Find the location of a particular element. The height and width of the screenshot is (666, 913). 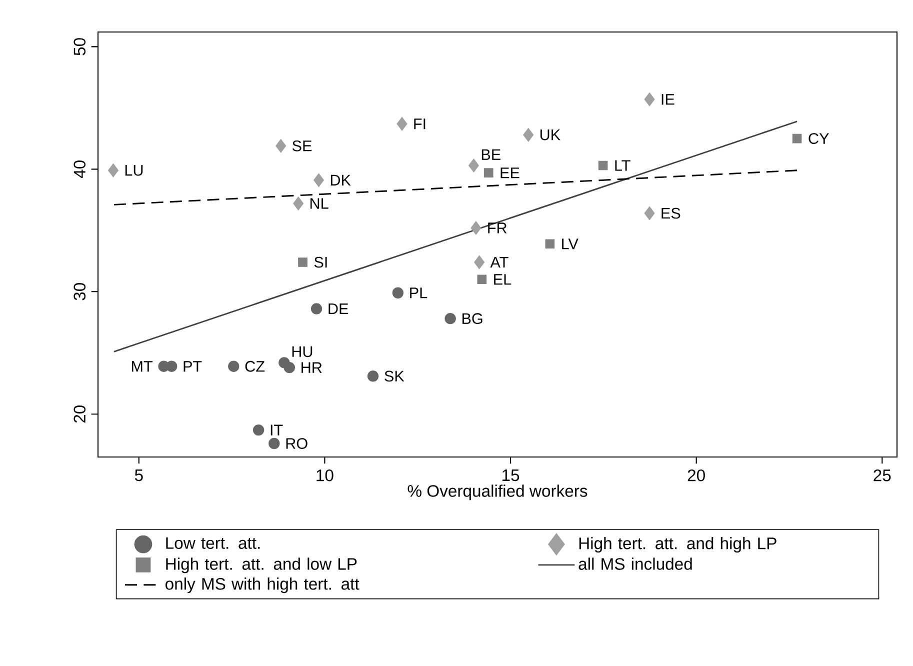

annotation: IE is located at coordinates (668, 99).